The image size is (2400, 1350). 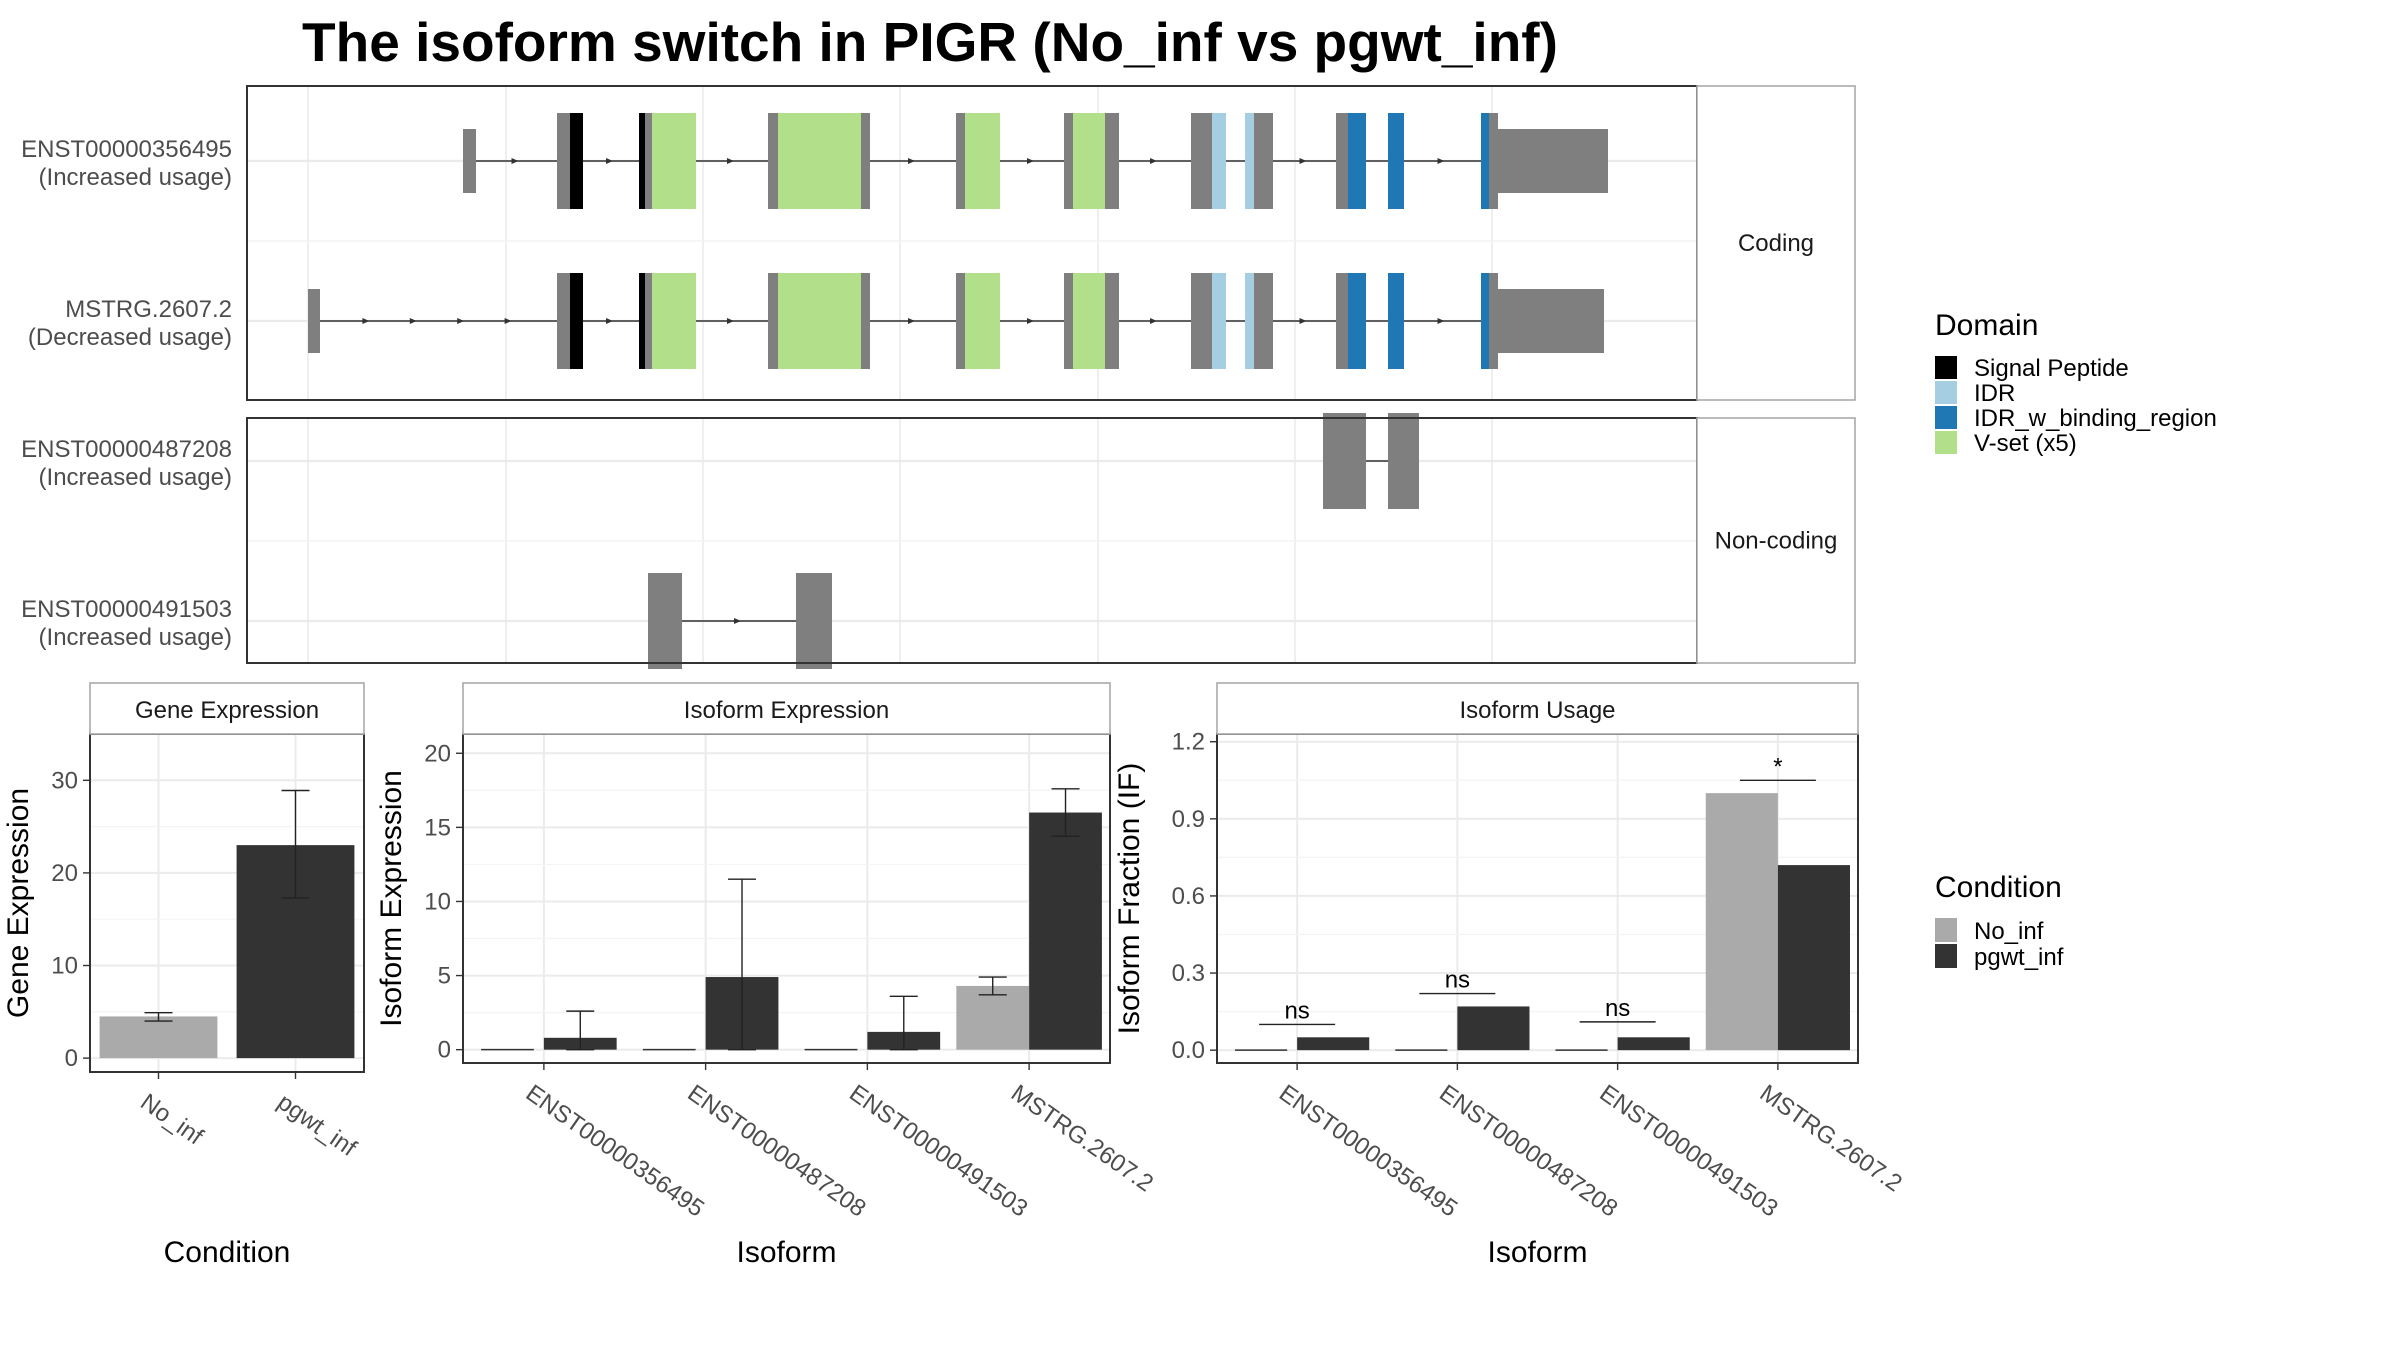 What do you see at coordinates (2025, 443) in the screenshot?
I see `legend-label: V-set (x5)` at bounding box center [2025, 443].